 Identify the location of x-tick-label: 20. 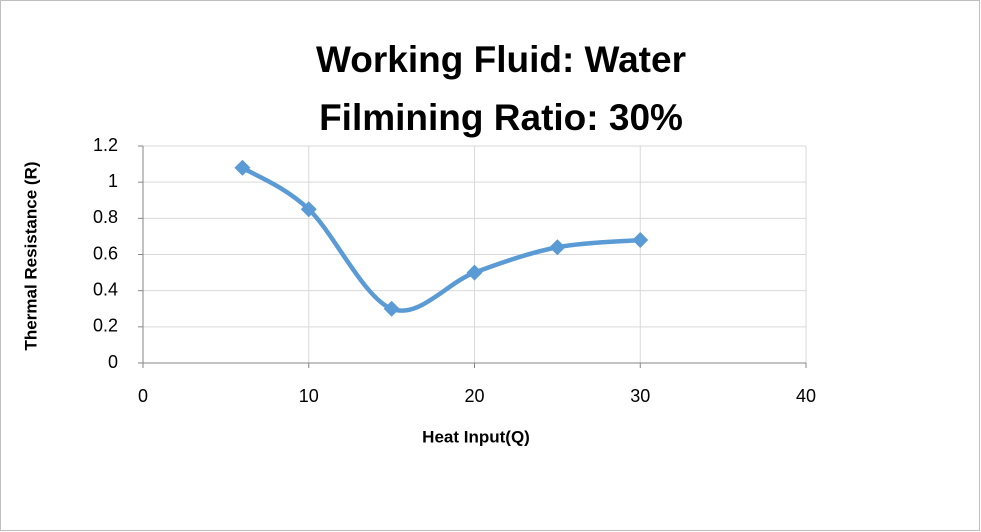
(474, 396).